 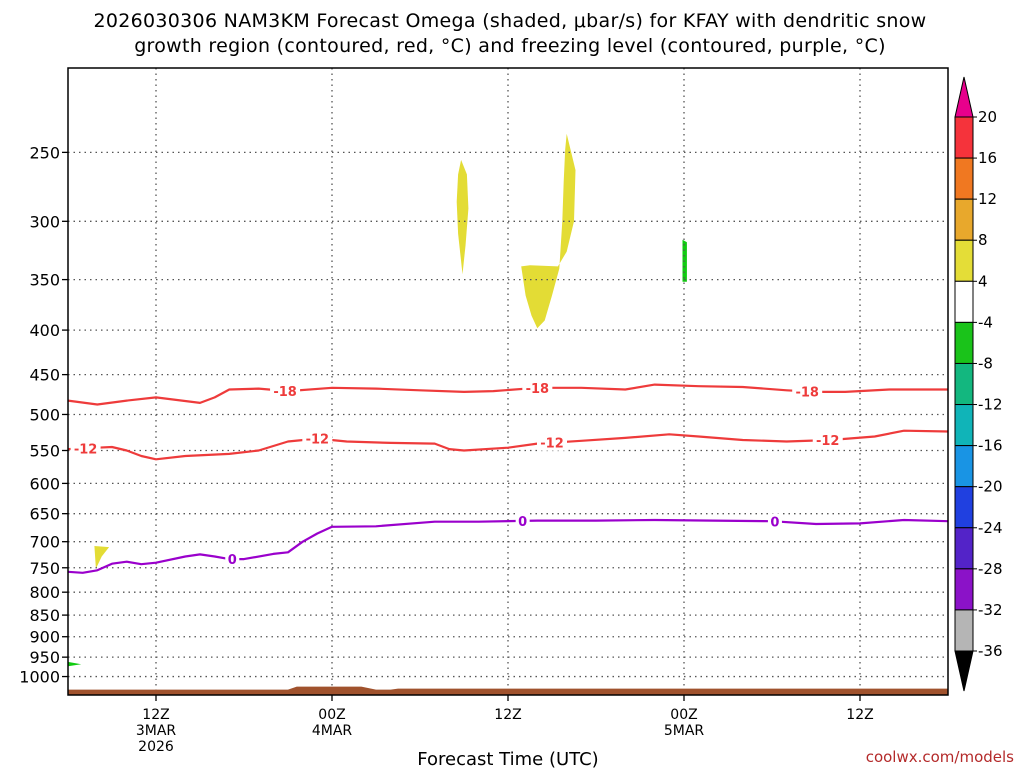 What do you see at coordinates (332, 731) in the screenshot?
I see `x-tick-label: 4MAR` at bounding box center [332, 731].